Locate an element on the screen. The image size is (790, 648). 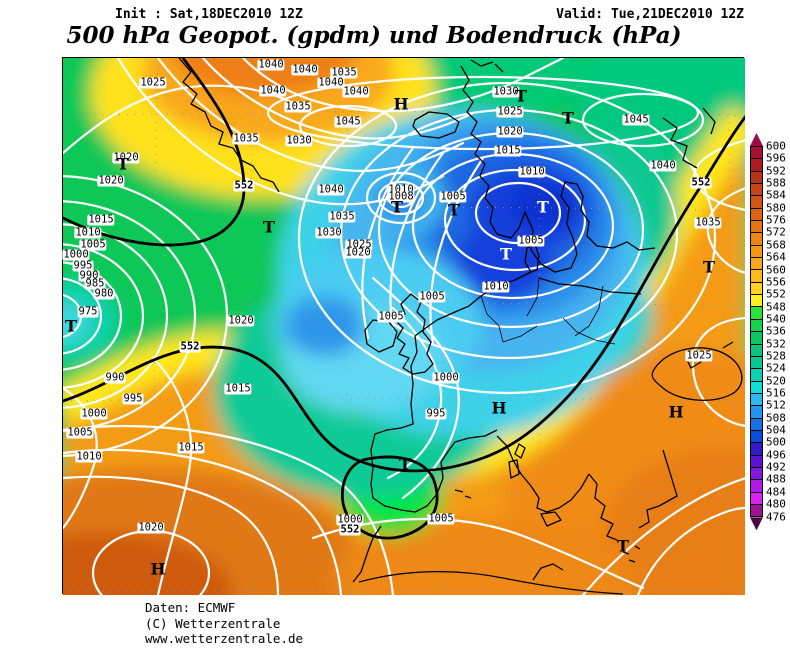
colorbar-tick-label: 488 is located at coordinates (776, 479).